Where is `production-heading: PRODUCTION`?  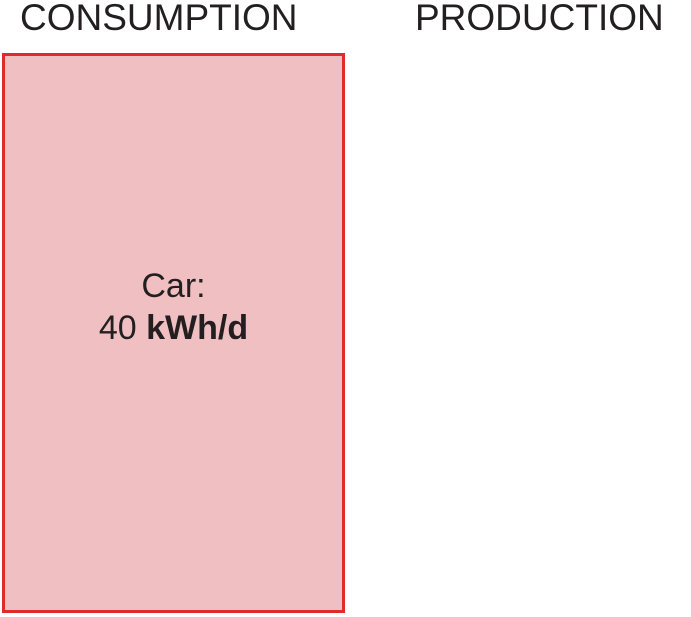
production-heading: PRODUCTION is located at coordinates (539, 19).